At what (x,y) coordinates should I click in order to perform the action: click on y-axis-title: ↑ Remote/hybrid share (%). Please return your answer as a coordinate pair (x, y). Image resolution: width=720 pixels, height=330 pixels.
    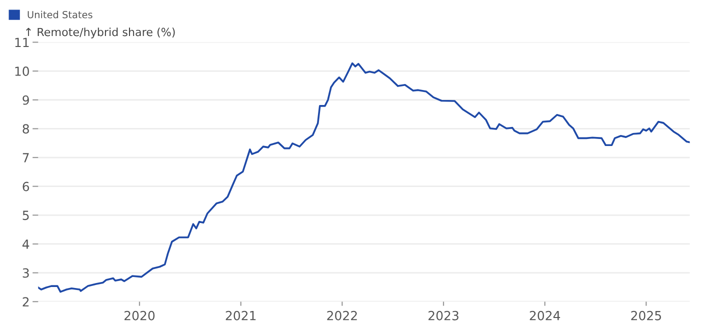
    Looking at the image, I should click on (100, 33).